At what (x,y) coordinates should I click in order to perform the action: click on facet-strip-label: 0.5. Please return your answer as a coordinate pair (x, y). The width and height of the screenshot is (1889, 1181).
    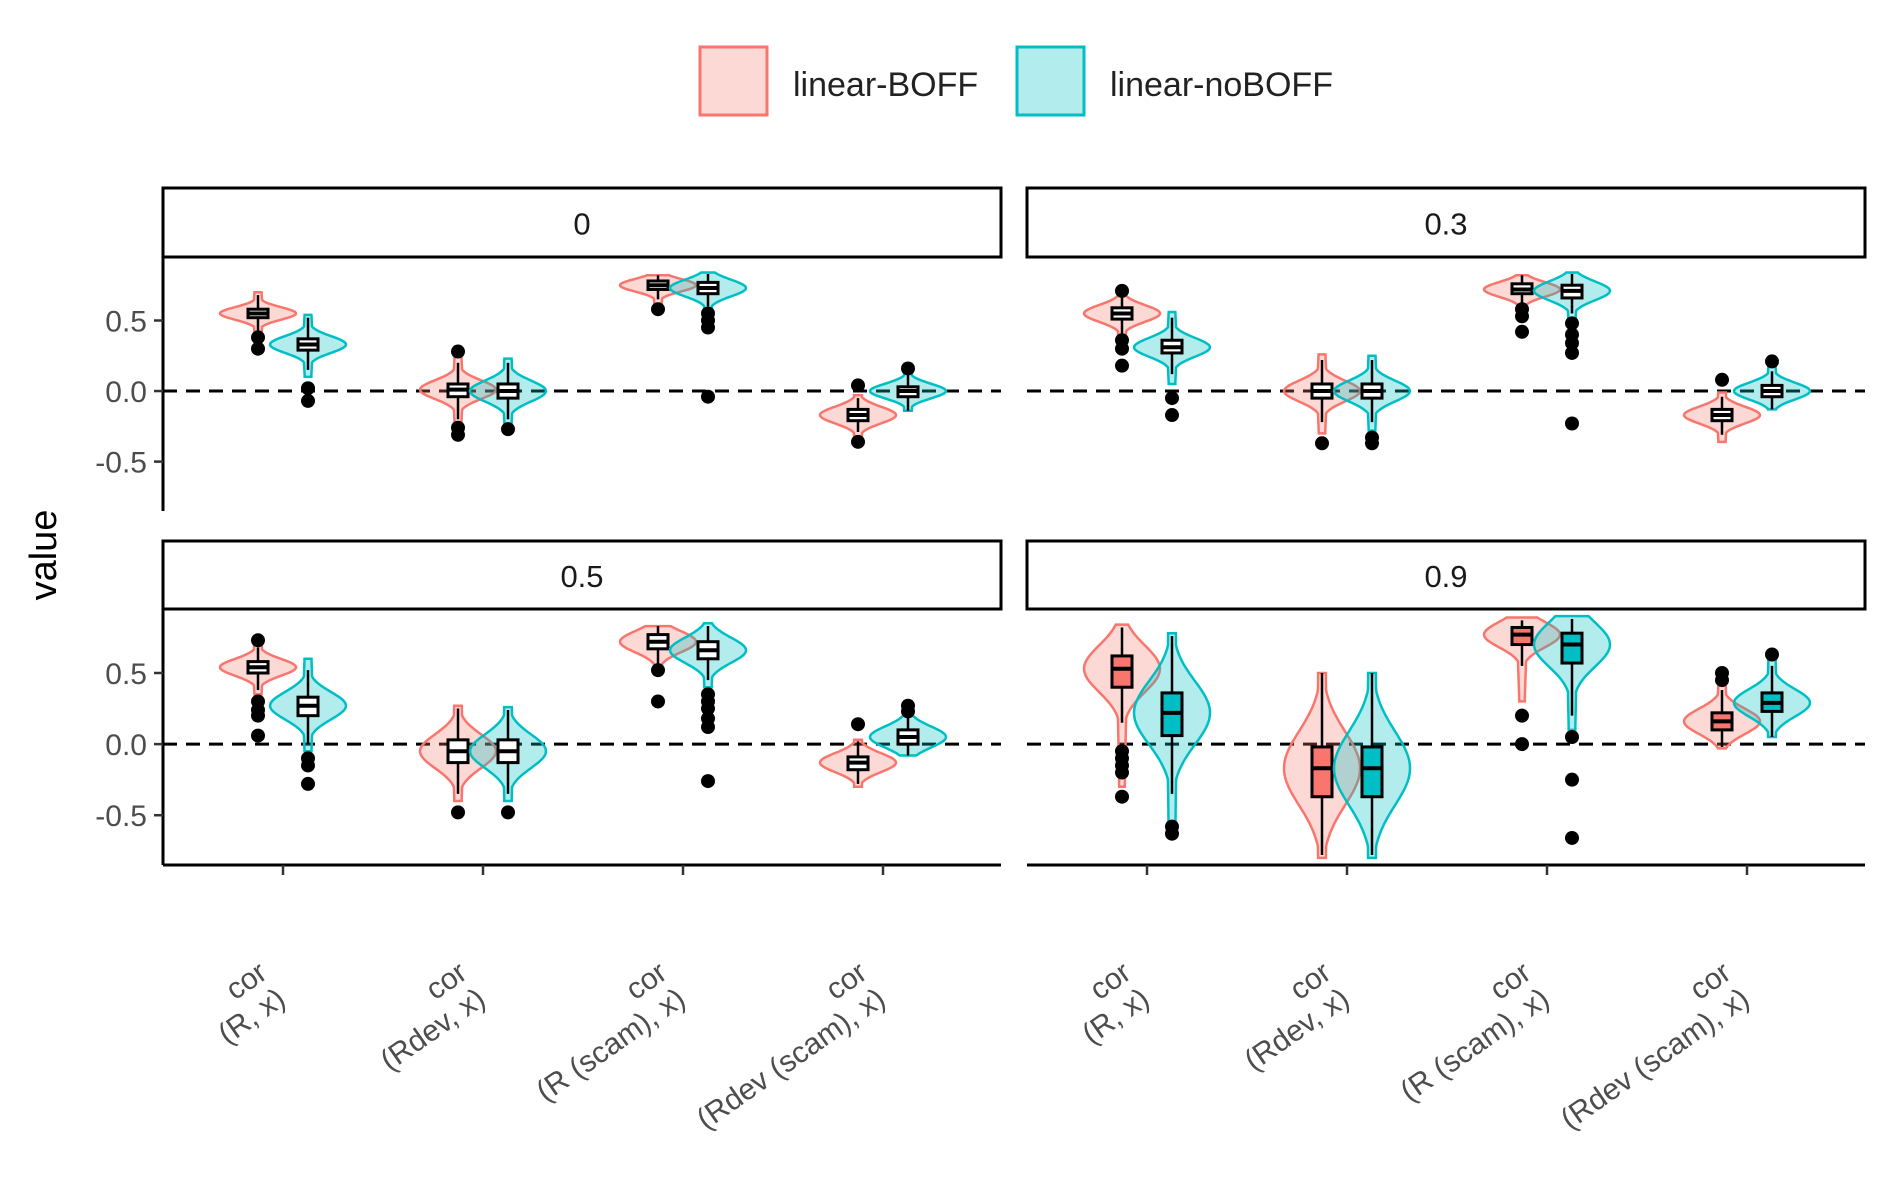
    Looking at the image, I should click on (581, 576).